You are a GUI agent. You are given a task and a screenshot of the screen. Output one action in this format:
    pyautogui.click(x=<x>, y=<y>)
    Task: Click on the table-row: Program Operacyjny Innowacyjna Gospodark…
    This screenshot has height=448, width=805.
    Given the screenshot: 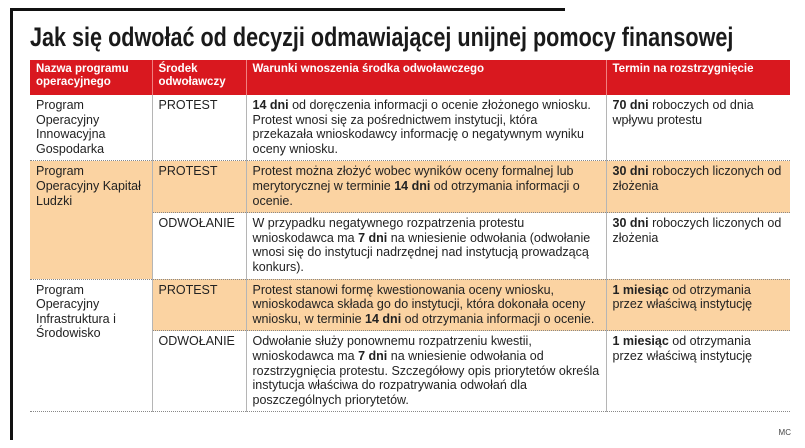 What is the action you would take?
    pyautogui.click(x=410, y=128)
    